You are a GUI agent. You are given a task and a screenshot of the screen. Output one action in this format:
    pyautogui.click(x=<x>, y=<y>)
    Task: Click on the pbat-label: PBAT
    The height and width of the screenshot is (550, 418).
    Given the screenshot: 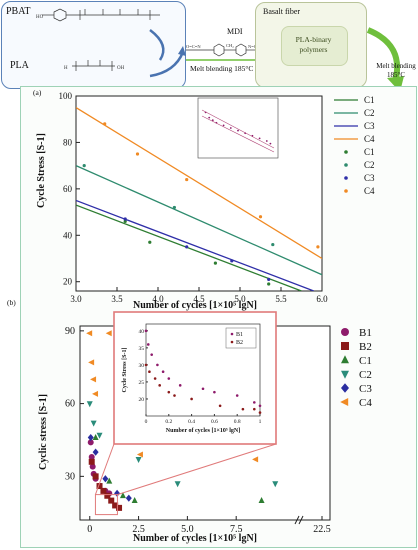 What is the action you would take?
    pyautogui.click(x=18, y=11)
    